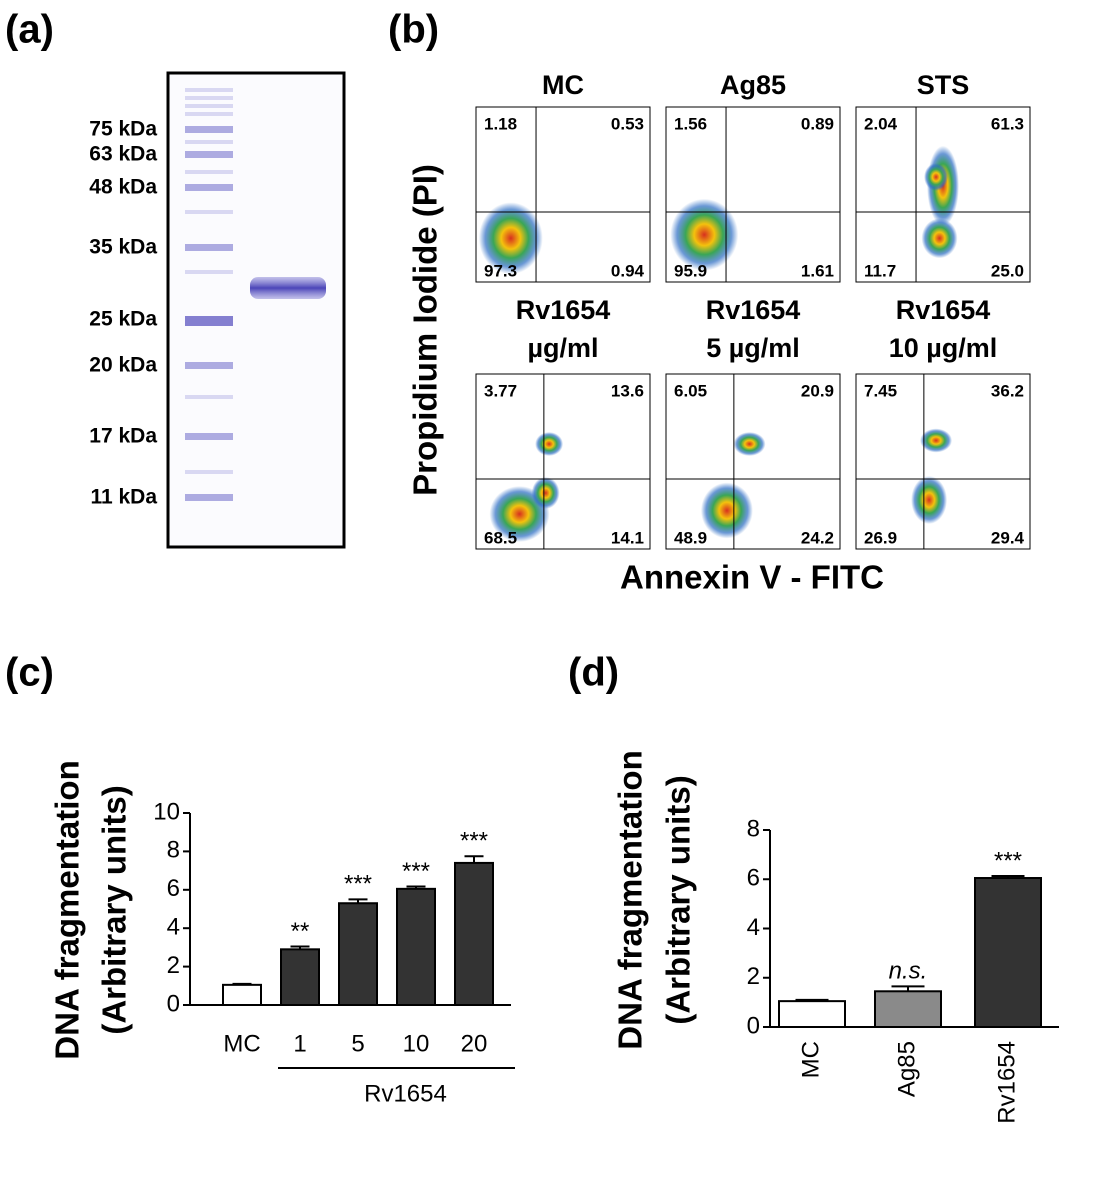 Image resolution: width=1108 pixels, height=1182 pixels. What do you see at coordinates (300, 931) in the screenshot?
I see `significance: **` at bounding box center [300, 931].